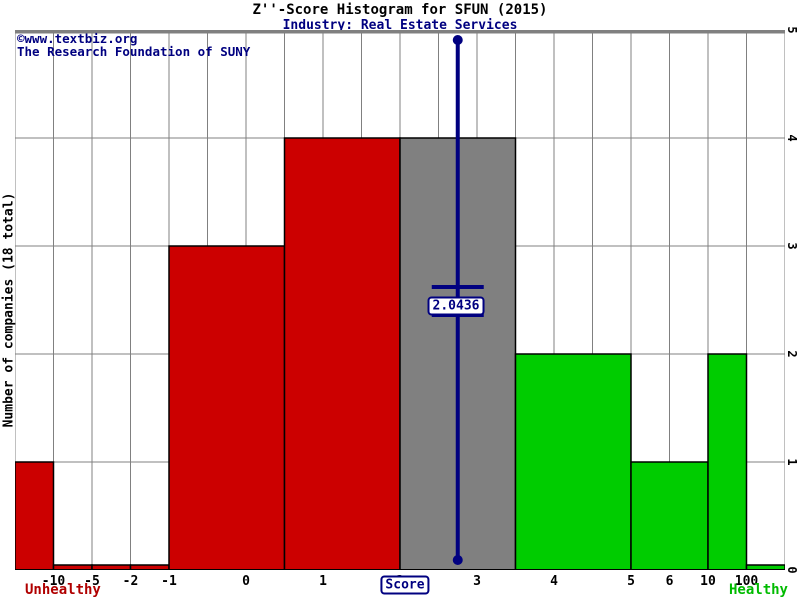  What do you see at coordinates (400, 10) in the screenshot?
I see `chart-title: Z''-Score Histogram for SFUN (2015)` at bounding box center [400, 10].